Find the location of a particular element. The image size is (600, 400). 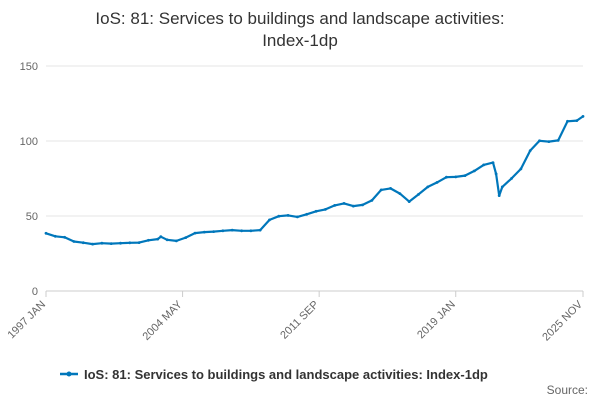

x-tick-label: 2025 NOV is located at coordinates (562, 320).